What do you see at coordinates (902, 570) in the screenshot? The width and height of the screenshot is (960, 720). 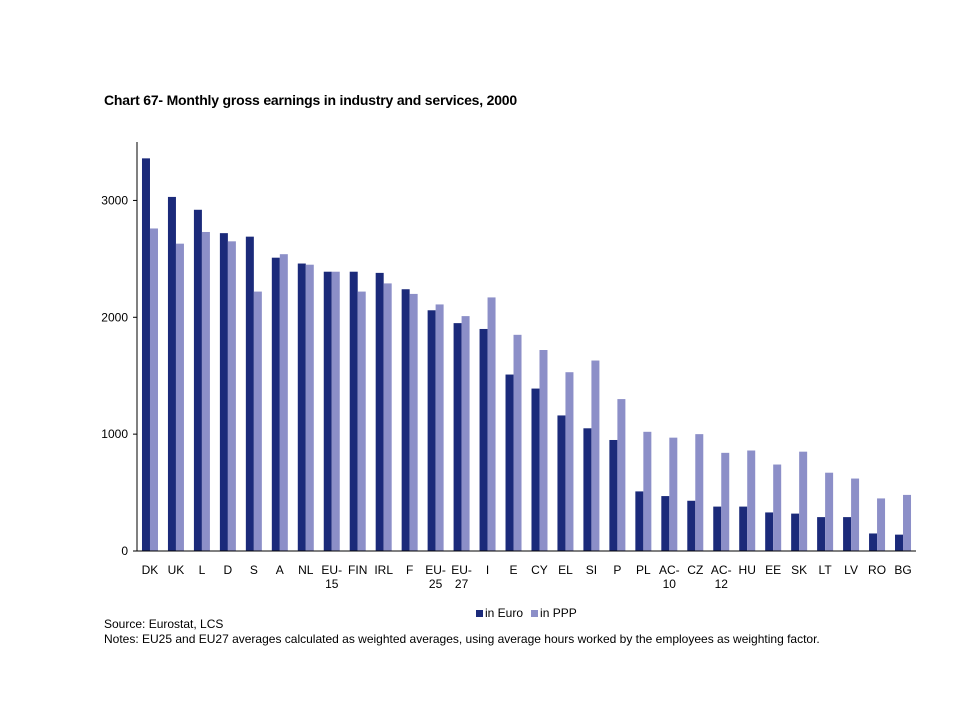 I see `x-category-label: BG` at bounding box center [902, 570].